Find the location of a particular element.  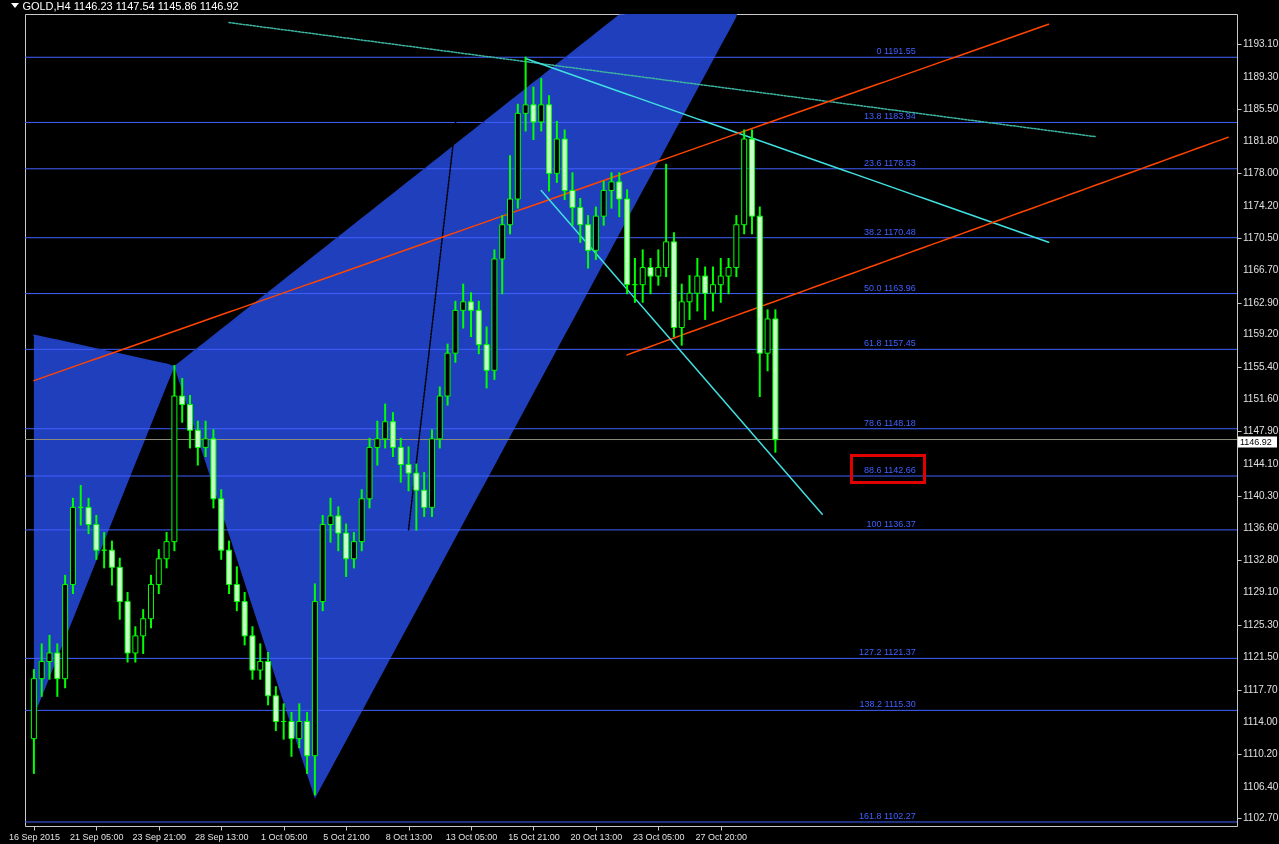

x-tick-label: 16 Sep 2015 is located at coordinates (34, 836).